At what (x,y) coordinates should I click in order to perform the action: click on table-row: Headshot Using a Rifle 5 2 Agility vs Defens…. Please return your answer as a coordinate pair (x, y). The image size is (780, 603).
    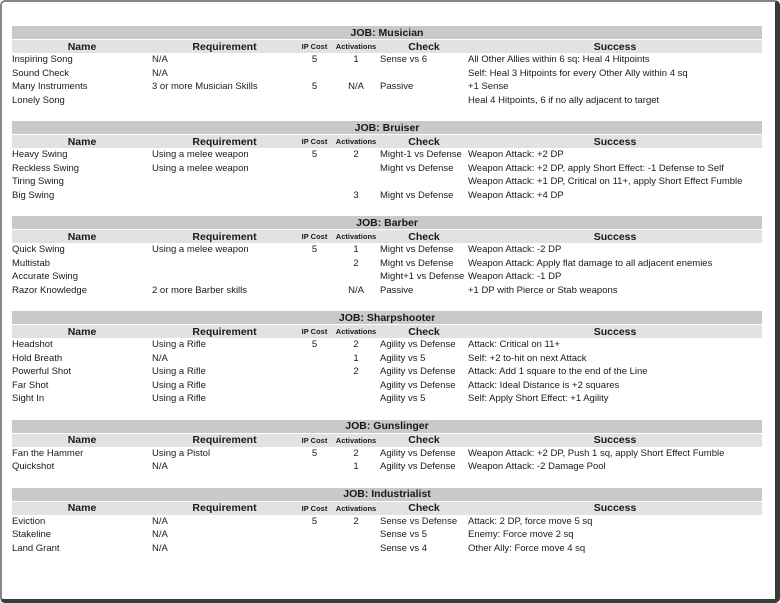
    Looking at the image, I should click on (387, 345).